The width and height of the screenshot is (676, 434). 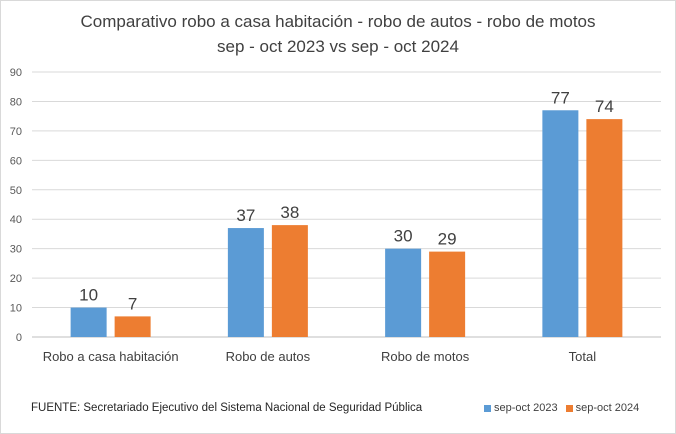 What do you see at coordinates (526, 408) in the screenshot?
I see `legend-label-2023: sep-oct 2023` at bounding box center [526, 408].